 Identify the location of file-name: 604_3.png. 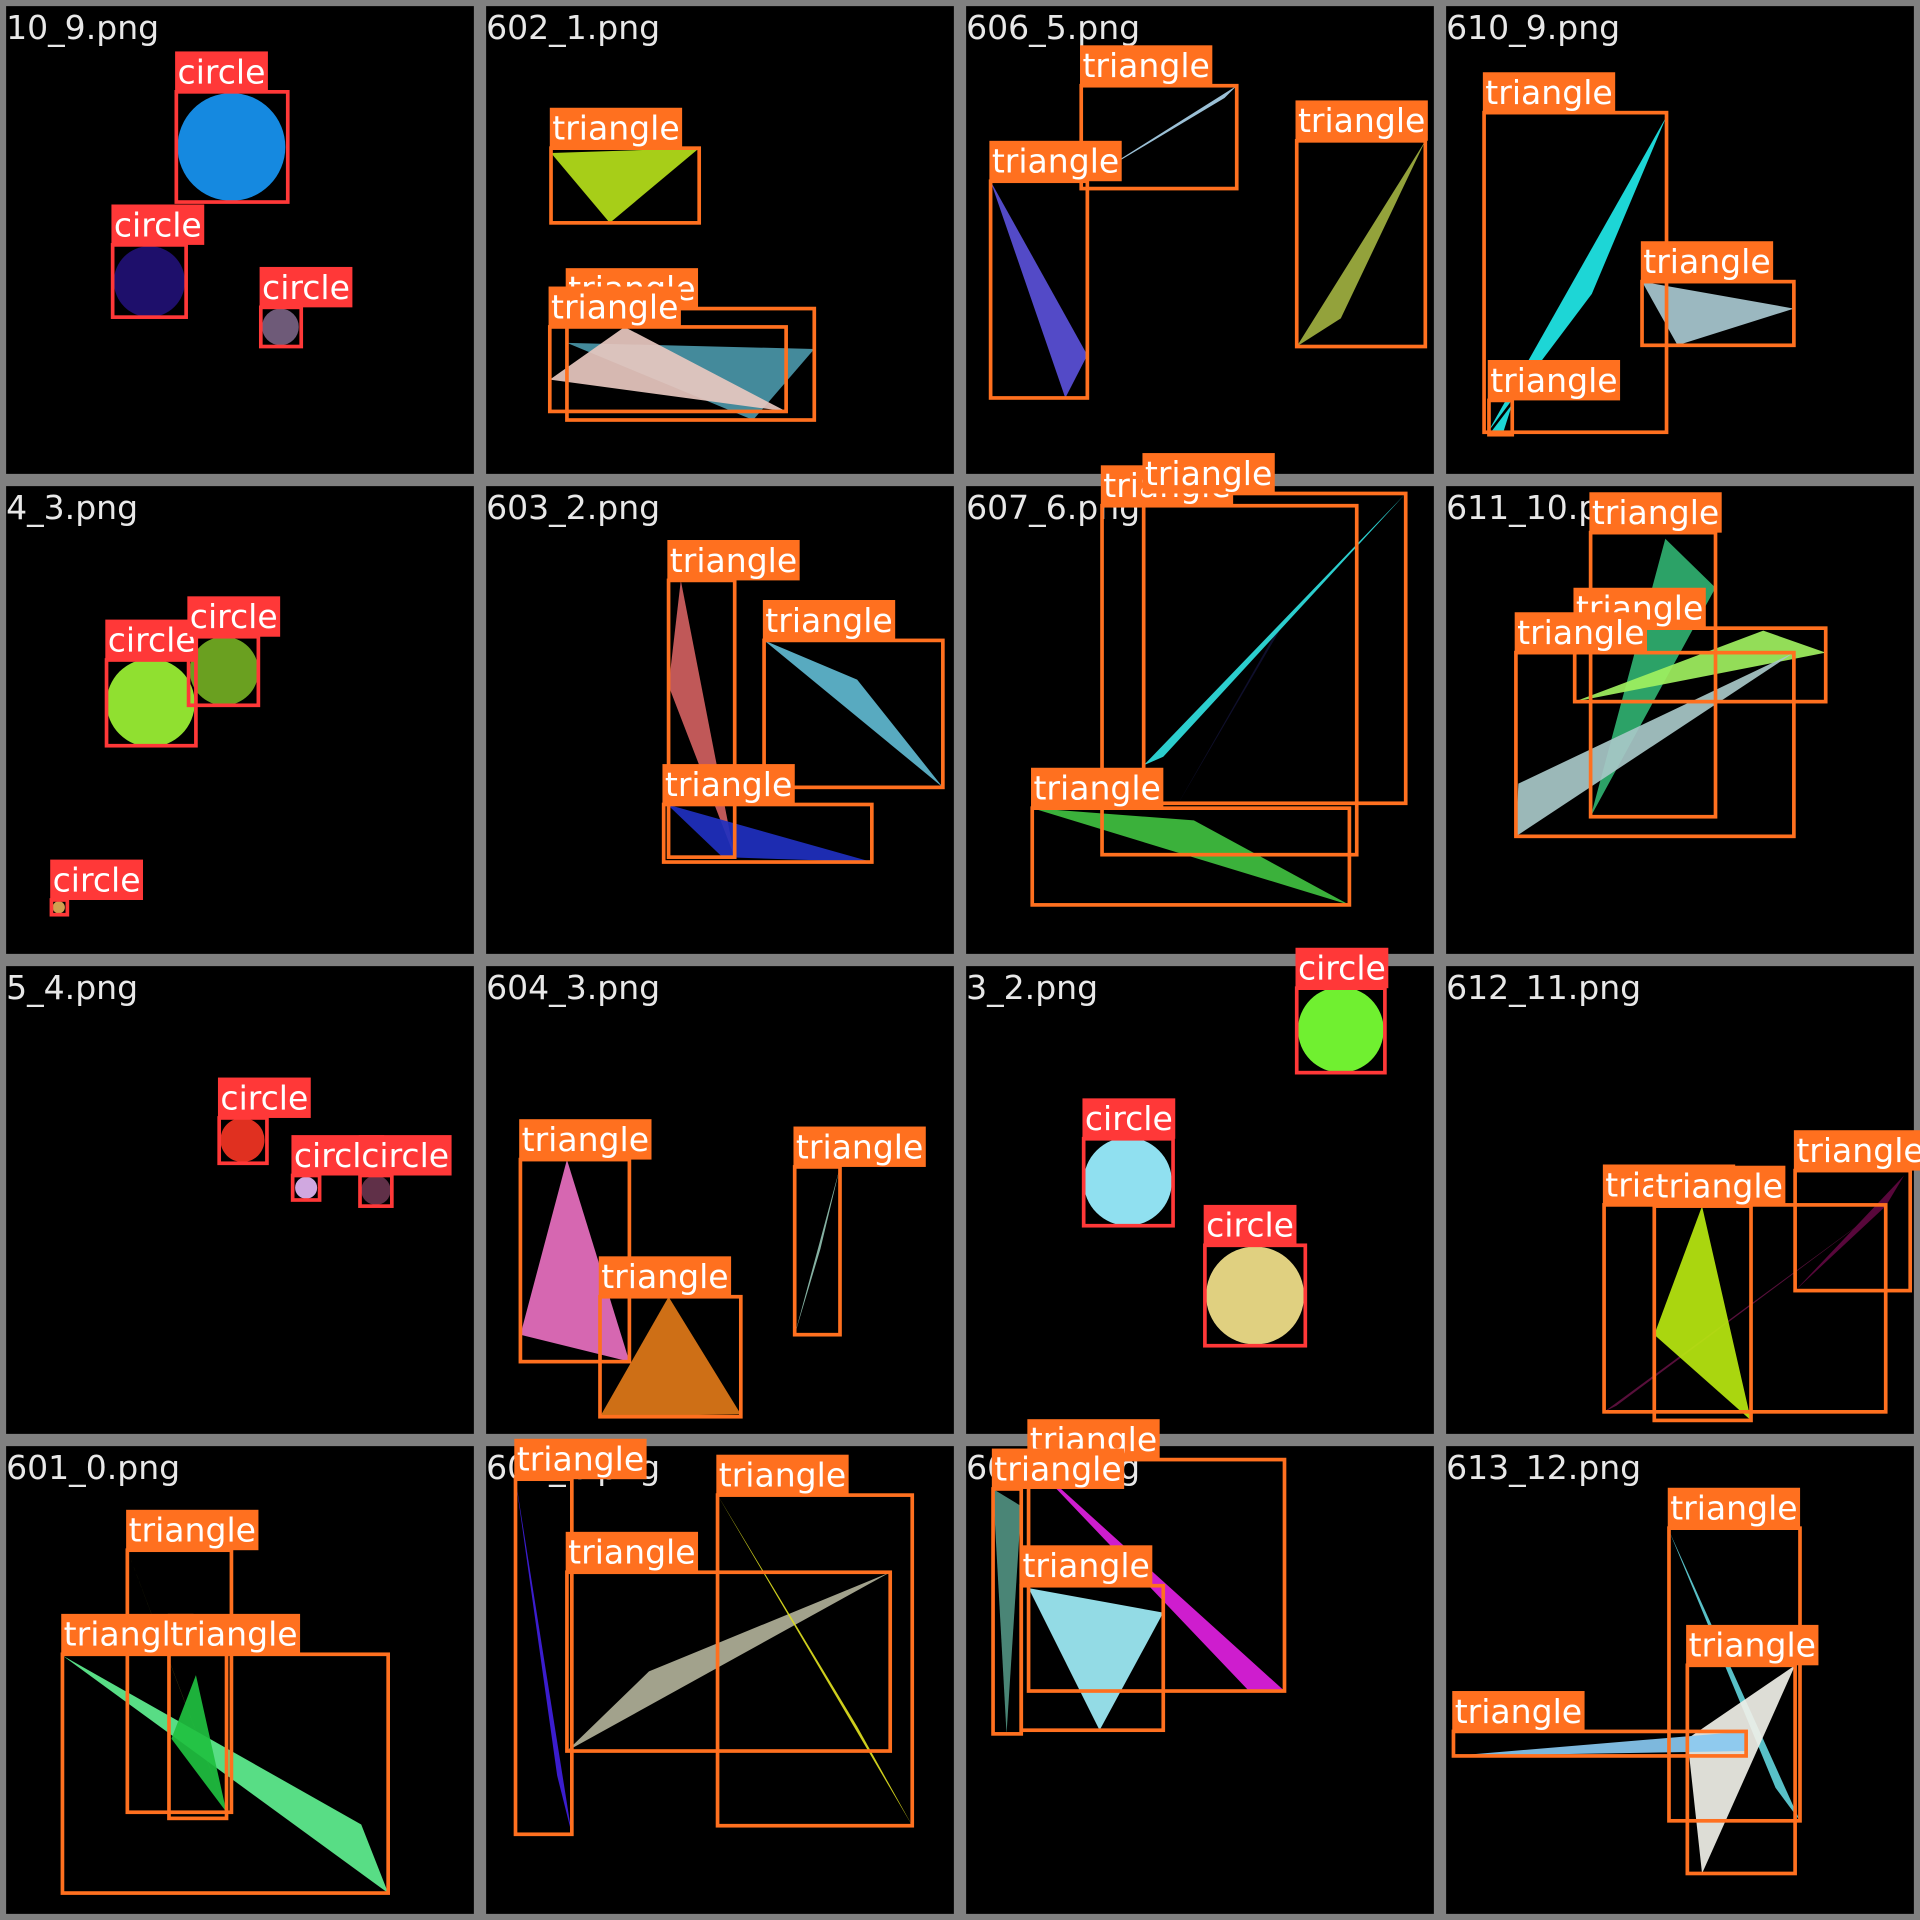
(573, 987).